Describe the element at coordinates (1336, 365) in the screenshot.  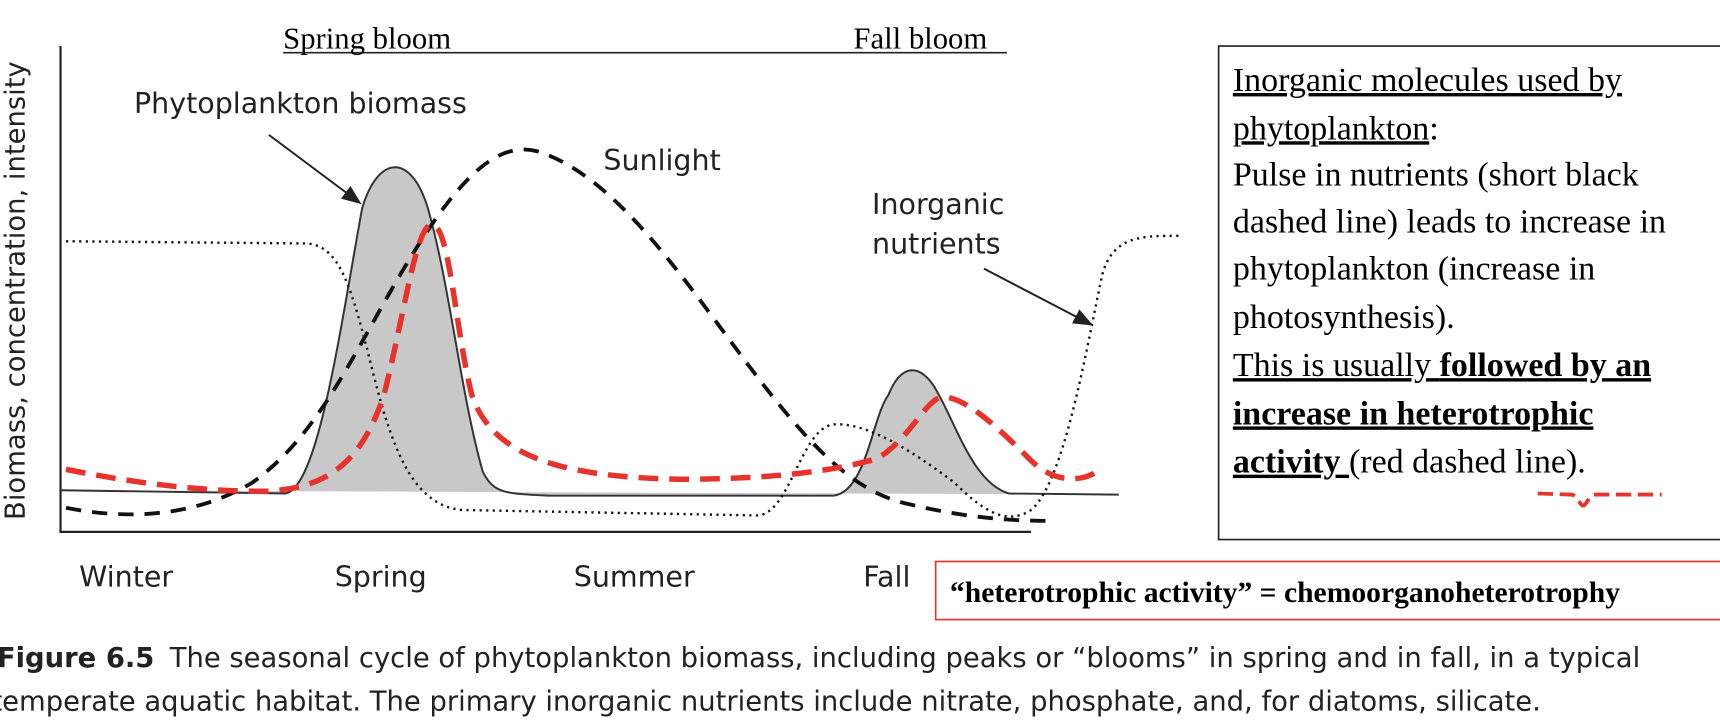
I see `note-emphasis: This is usually` at that location.